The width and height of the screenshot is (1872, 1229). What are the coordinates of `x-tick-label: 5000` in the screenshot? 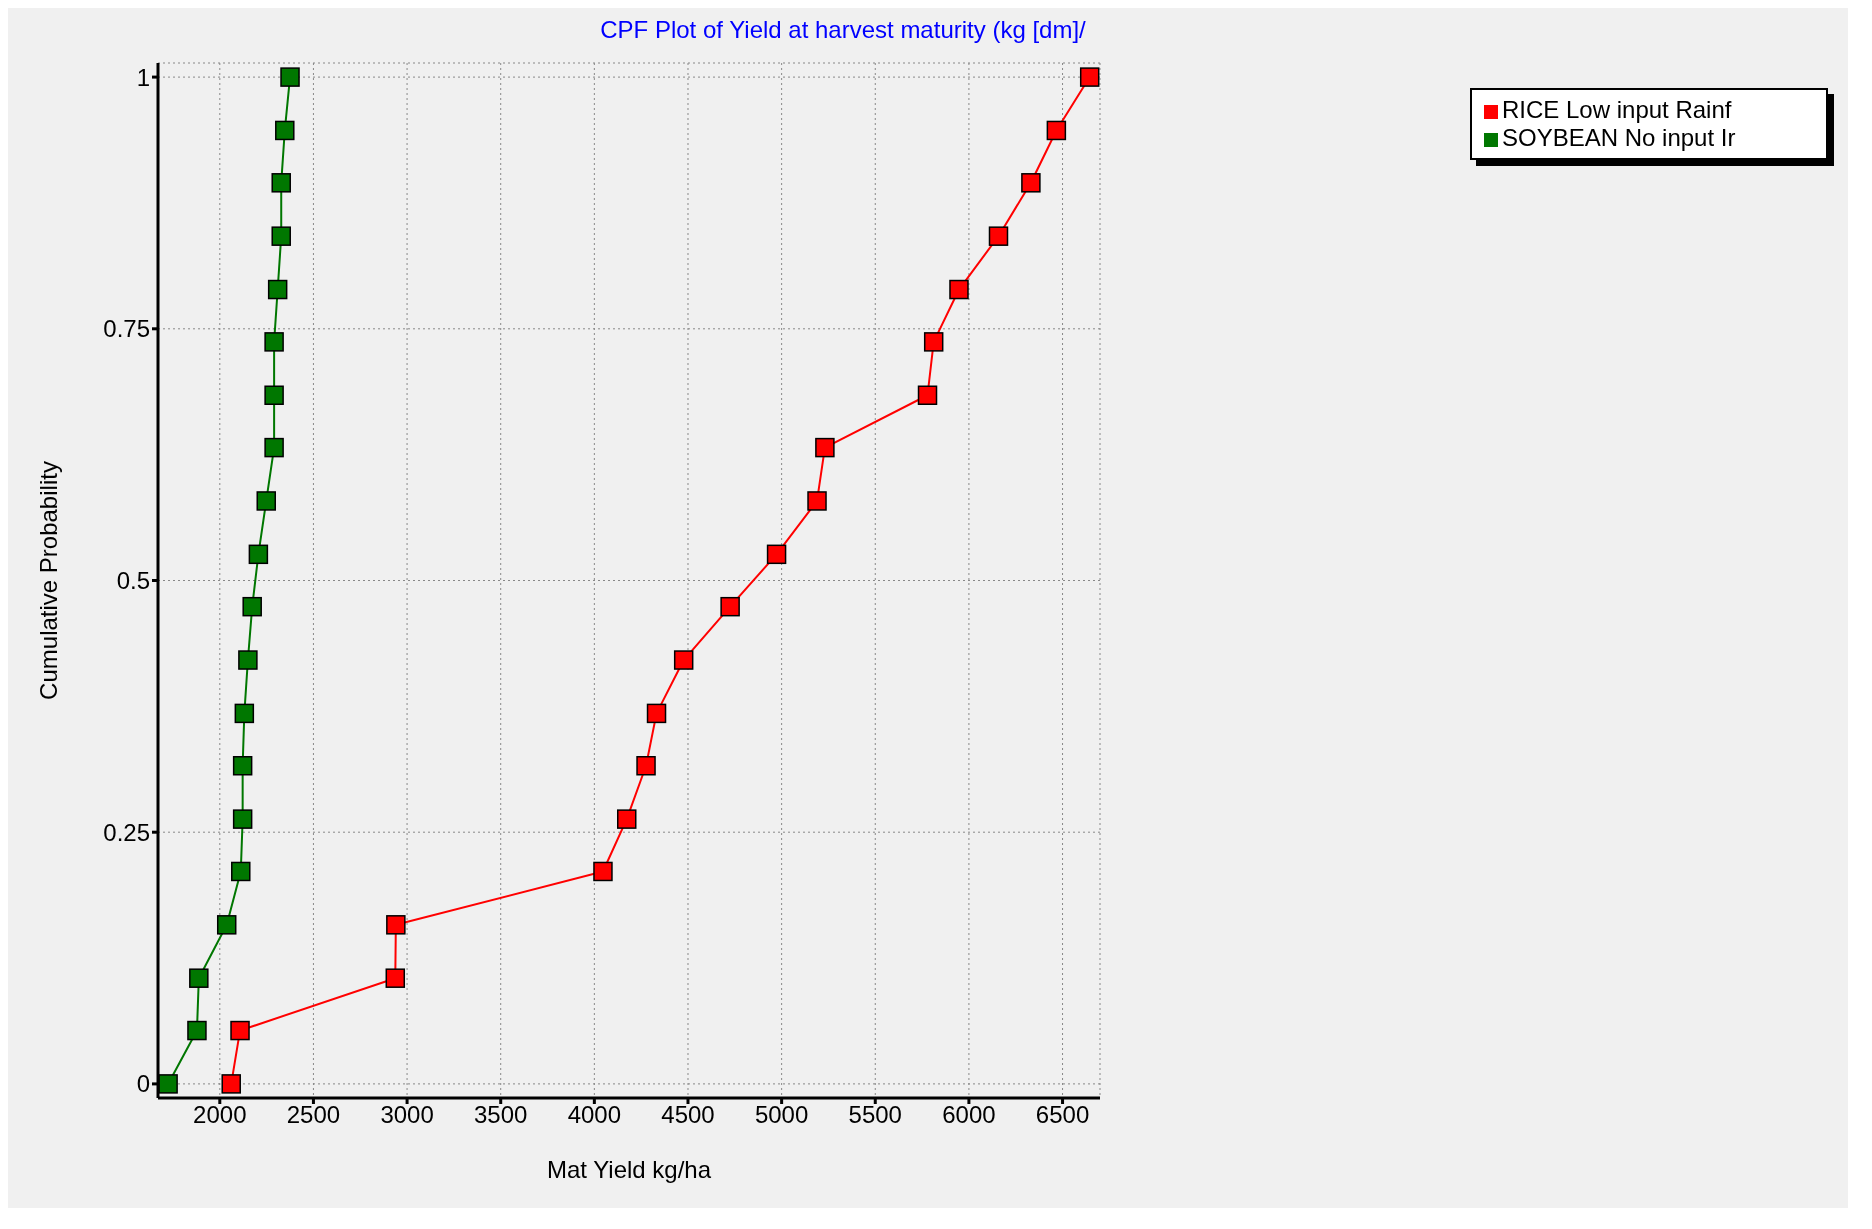 It's located at (781, 1115).